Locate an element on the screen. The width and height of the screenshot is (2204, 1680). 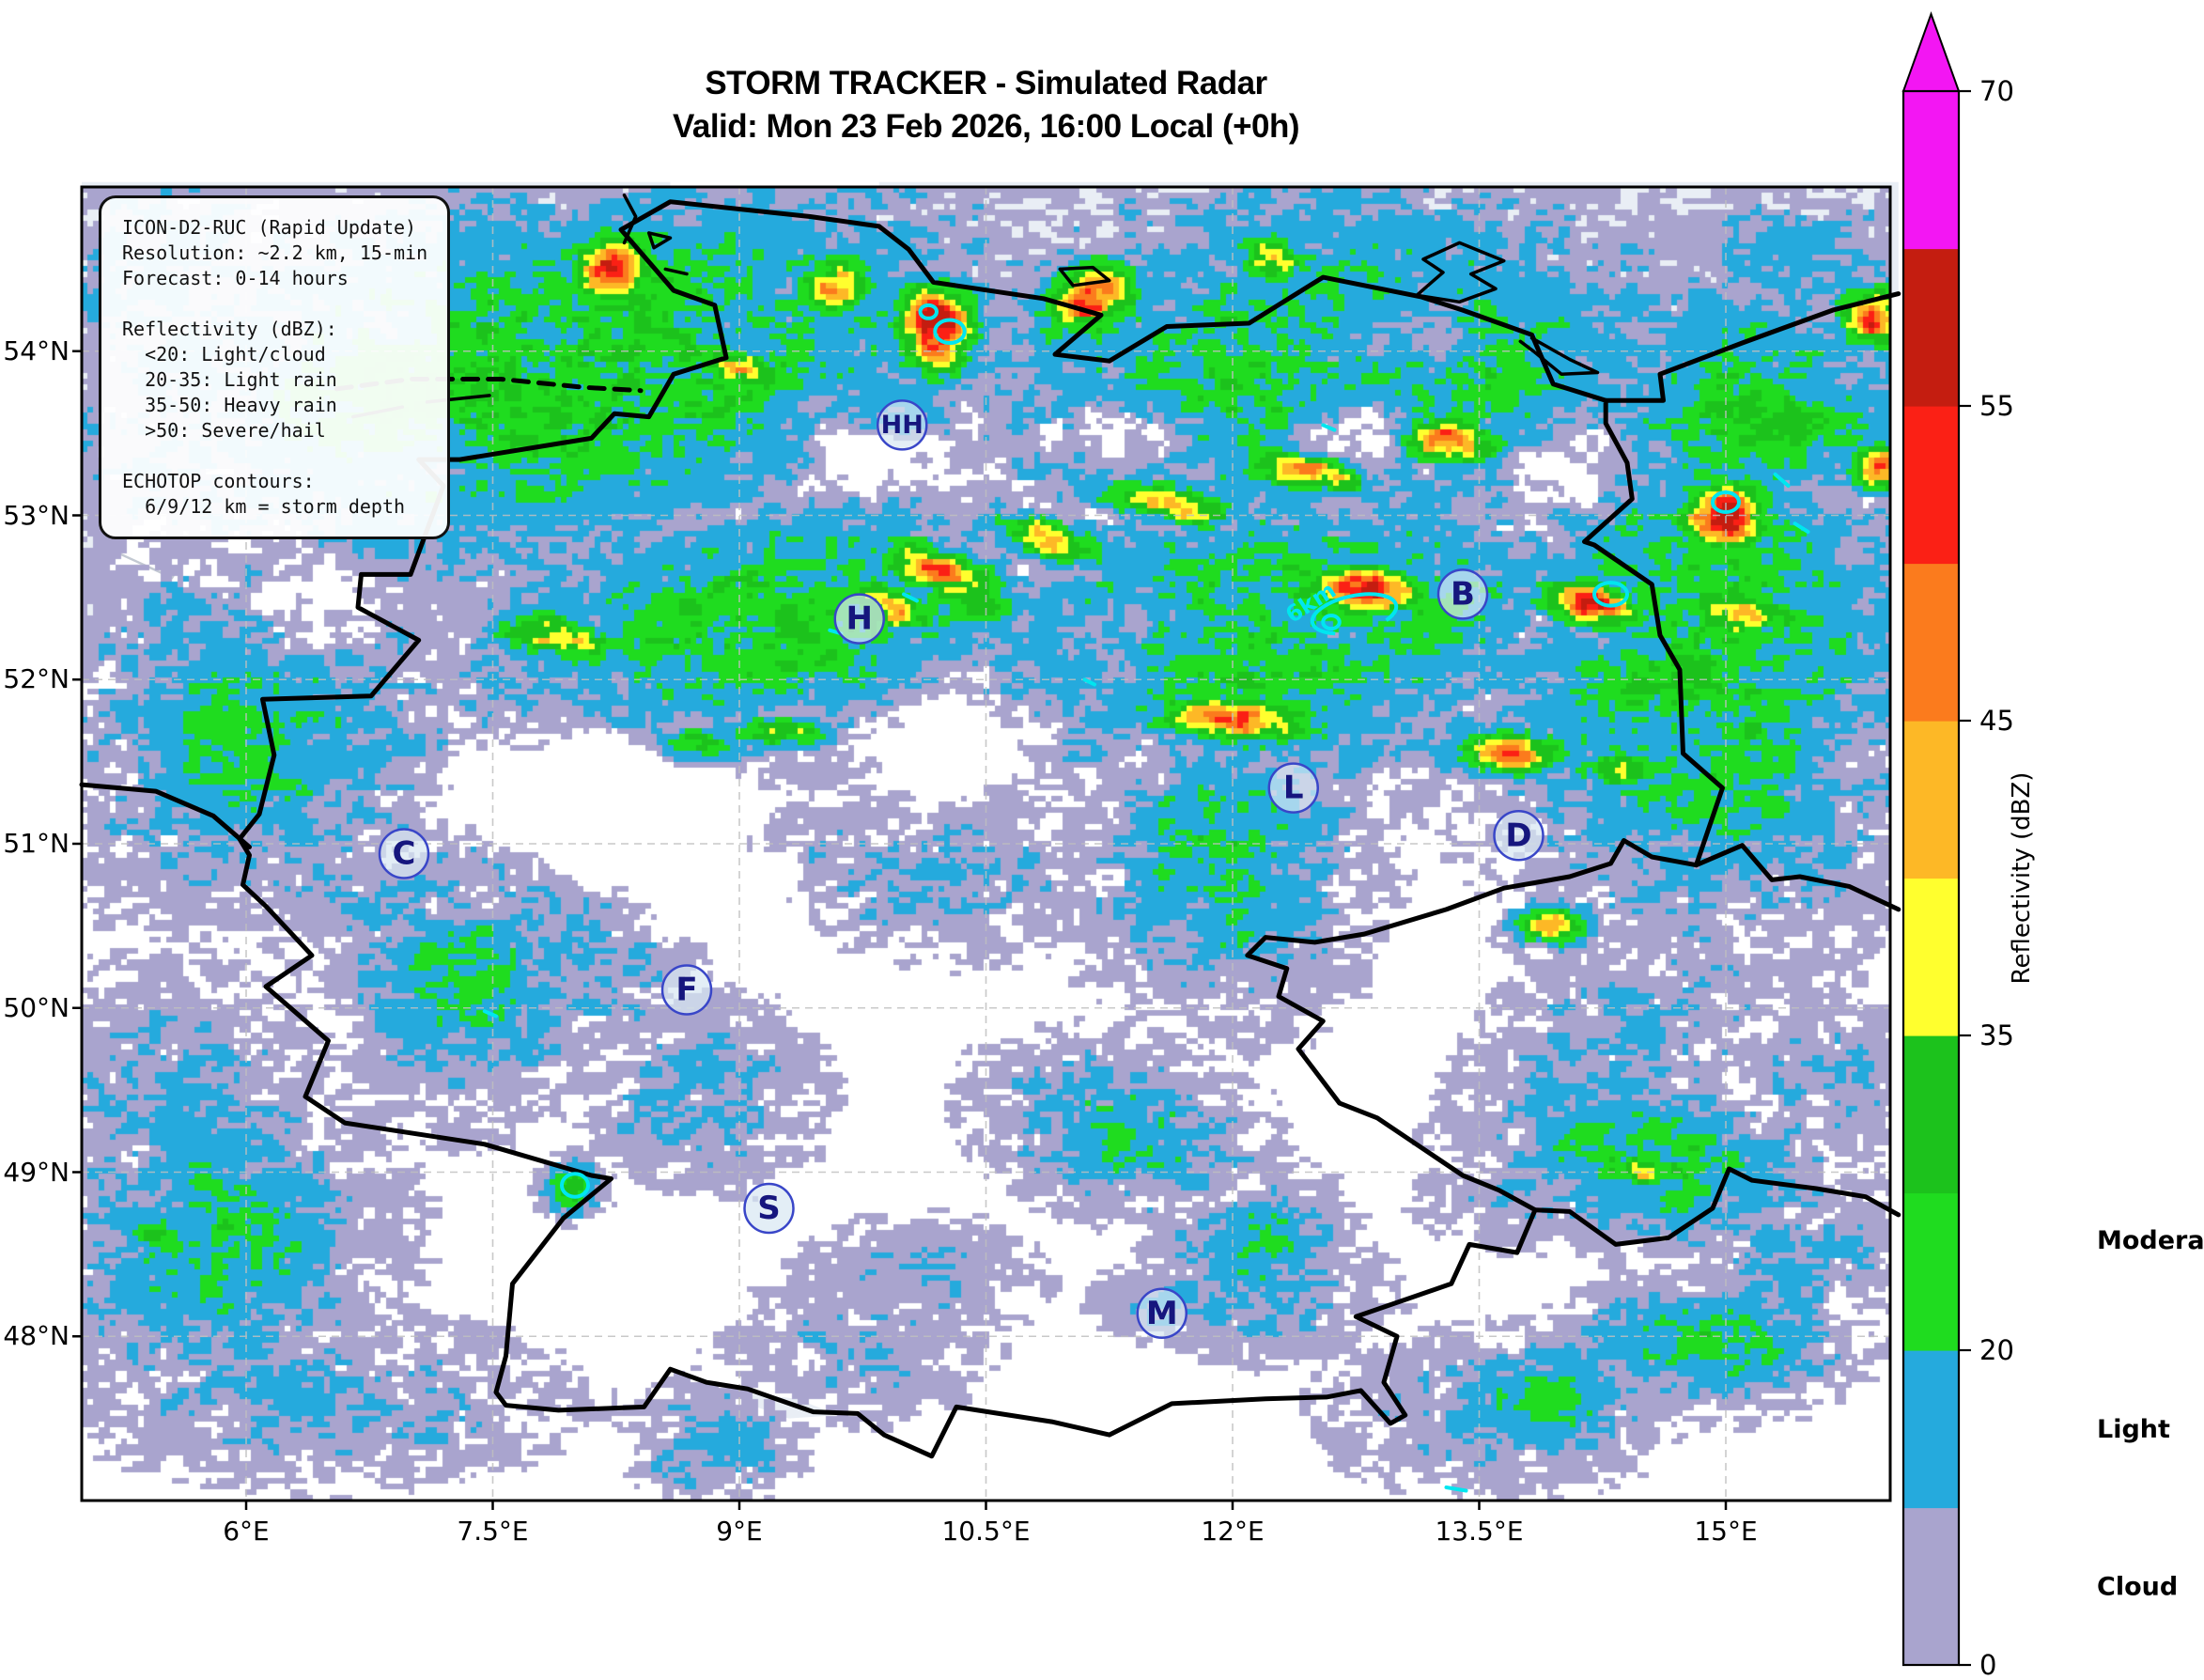
x-tick-label: 13.5°E is located at coordinates (1479, 1531).